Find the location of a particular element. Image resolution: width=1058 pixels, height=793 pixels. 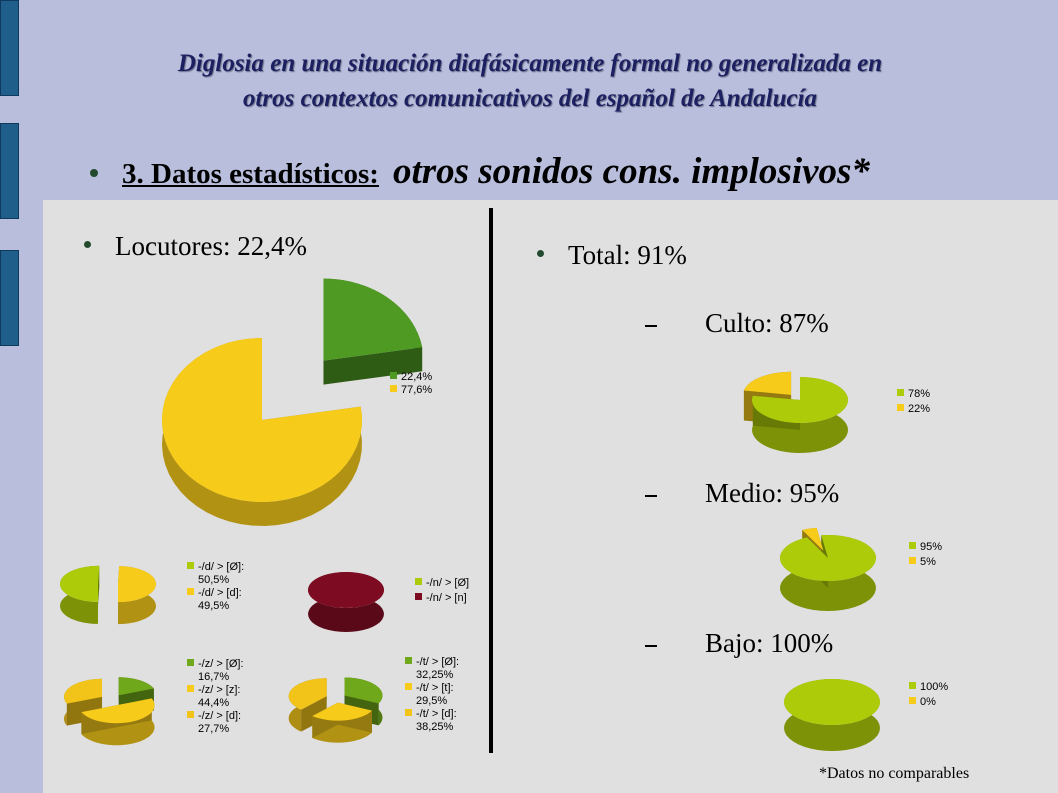

pie-chart-locutores: 22,4%77,6% is located at coordinates (297, 402).